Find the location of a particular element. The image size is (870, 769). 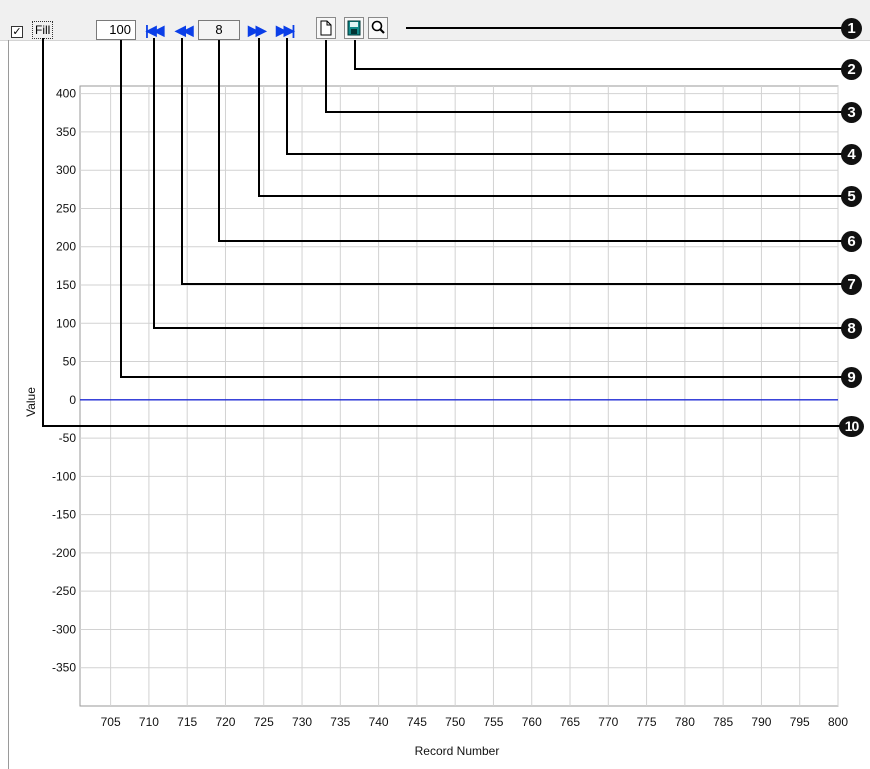

x-tick-label: 745 is located at coordinates (417, 722).